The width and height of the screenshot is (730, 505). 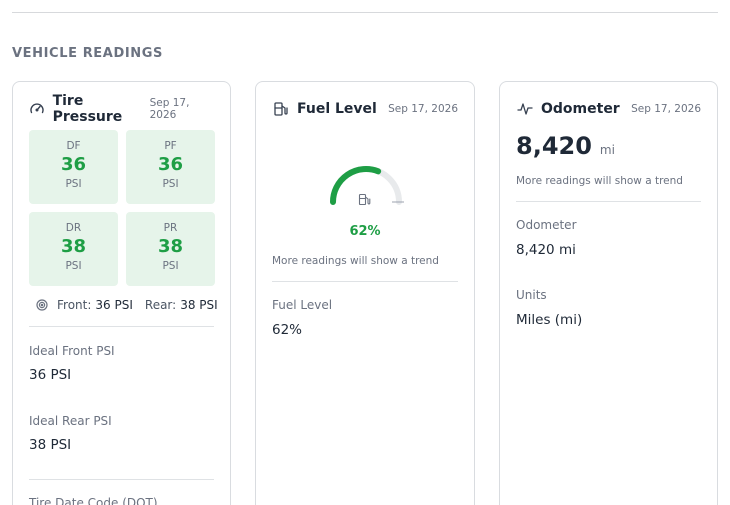 I want to click on card-header: Odometer Sep 17, 2026, so click(x=608, y=109).